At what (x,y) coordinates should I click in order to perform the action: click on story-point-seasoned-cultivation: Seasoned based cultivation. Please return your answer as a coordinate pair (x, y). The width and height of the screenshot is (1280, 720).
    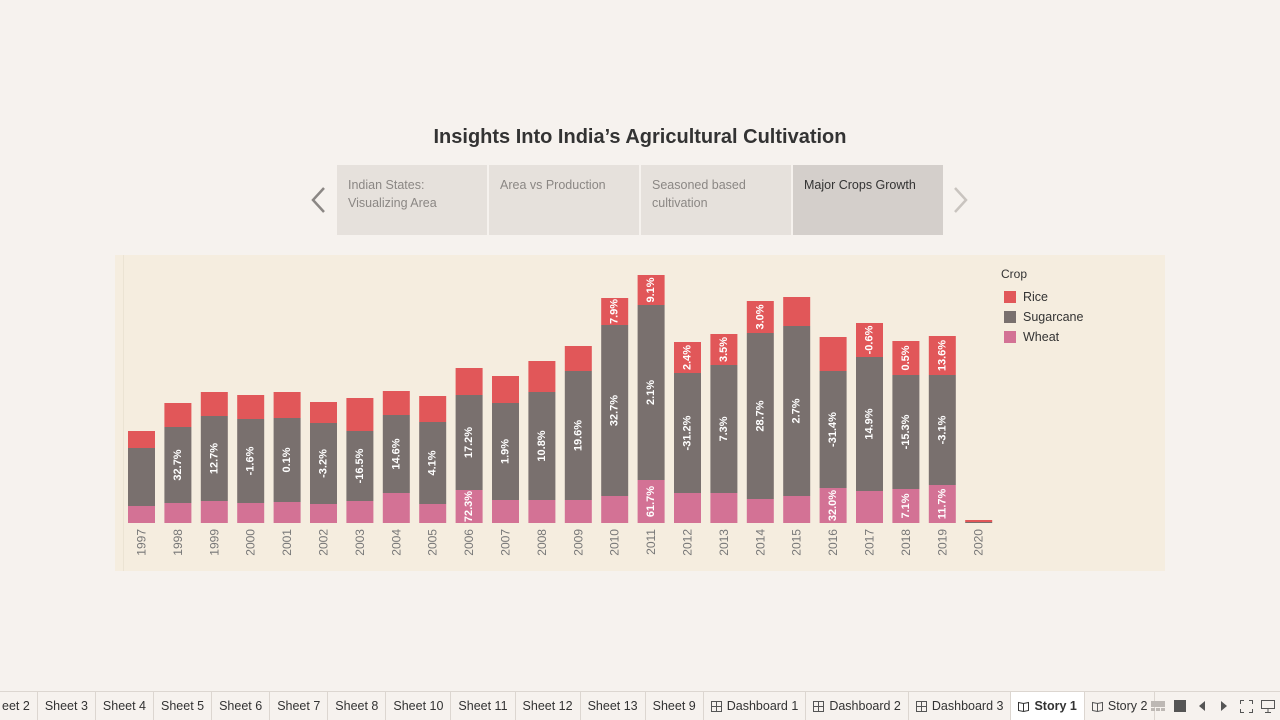
    Looking at the image, I should click on (716, 200).